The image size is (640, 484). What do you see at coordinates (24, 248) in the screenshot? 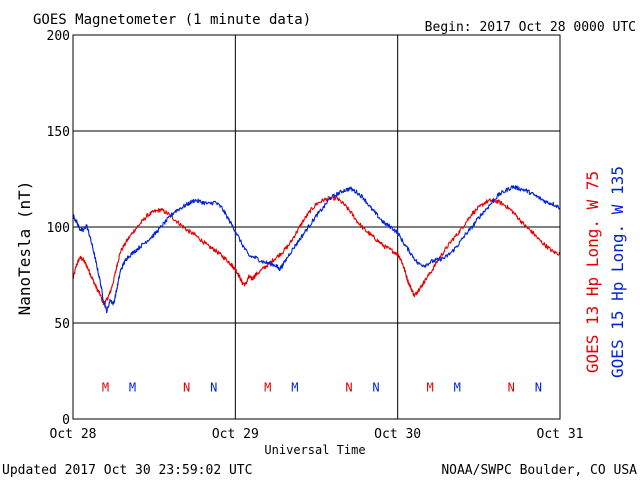
I see `y-axis-label: NanoTesla (nT)` at bounding box center [24, 248].